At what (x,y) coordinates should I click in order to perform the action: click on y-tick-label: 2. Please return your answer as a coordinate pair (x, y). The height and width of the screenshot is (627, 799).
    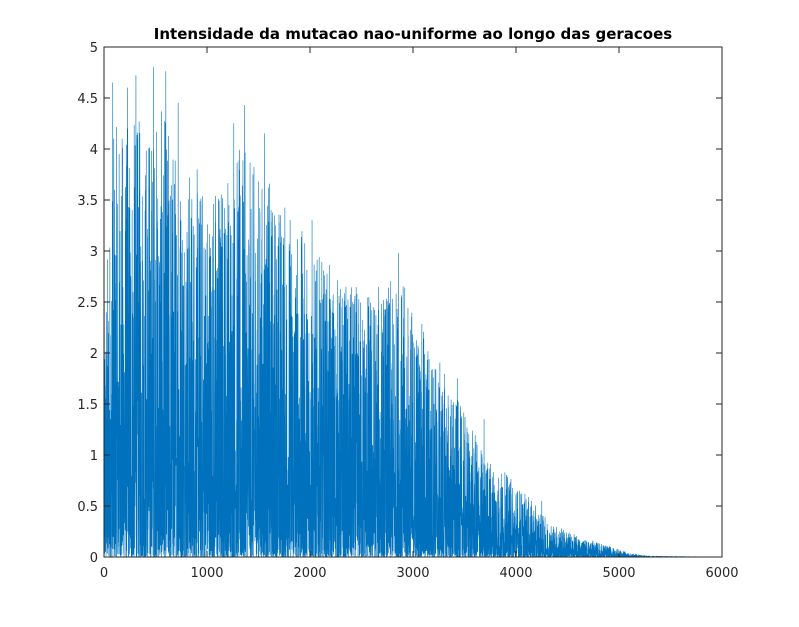
    Looking at the image, I should click on (94, 354).